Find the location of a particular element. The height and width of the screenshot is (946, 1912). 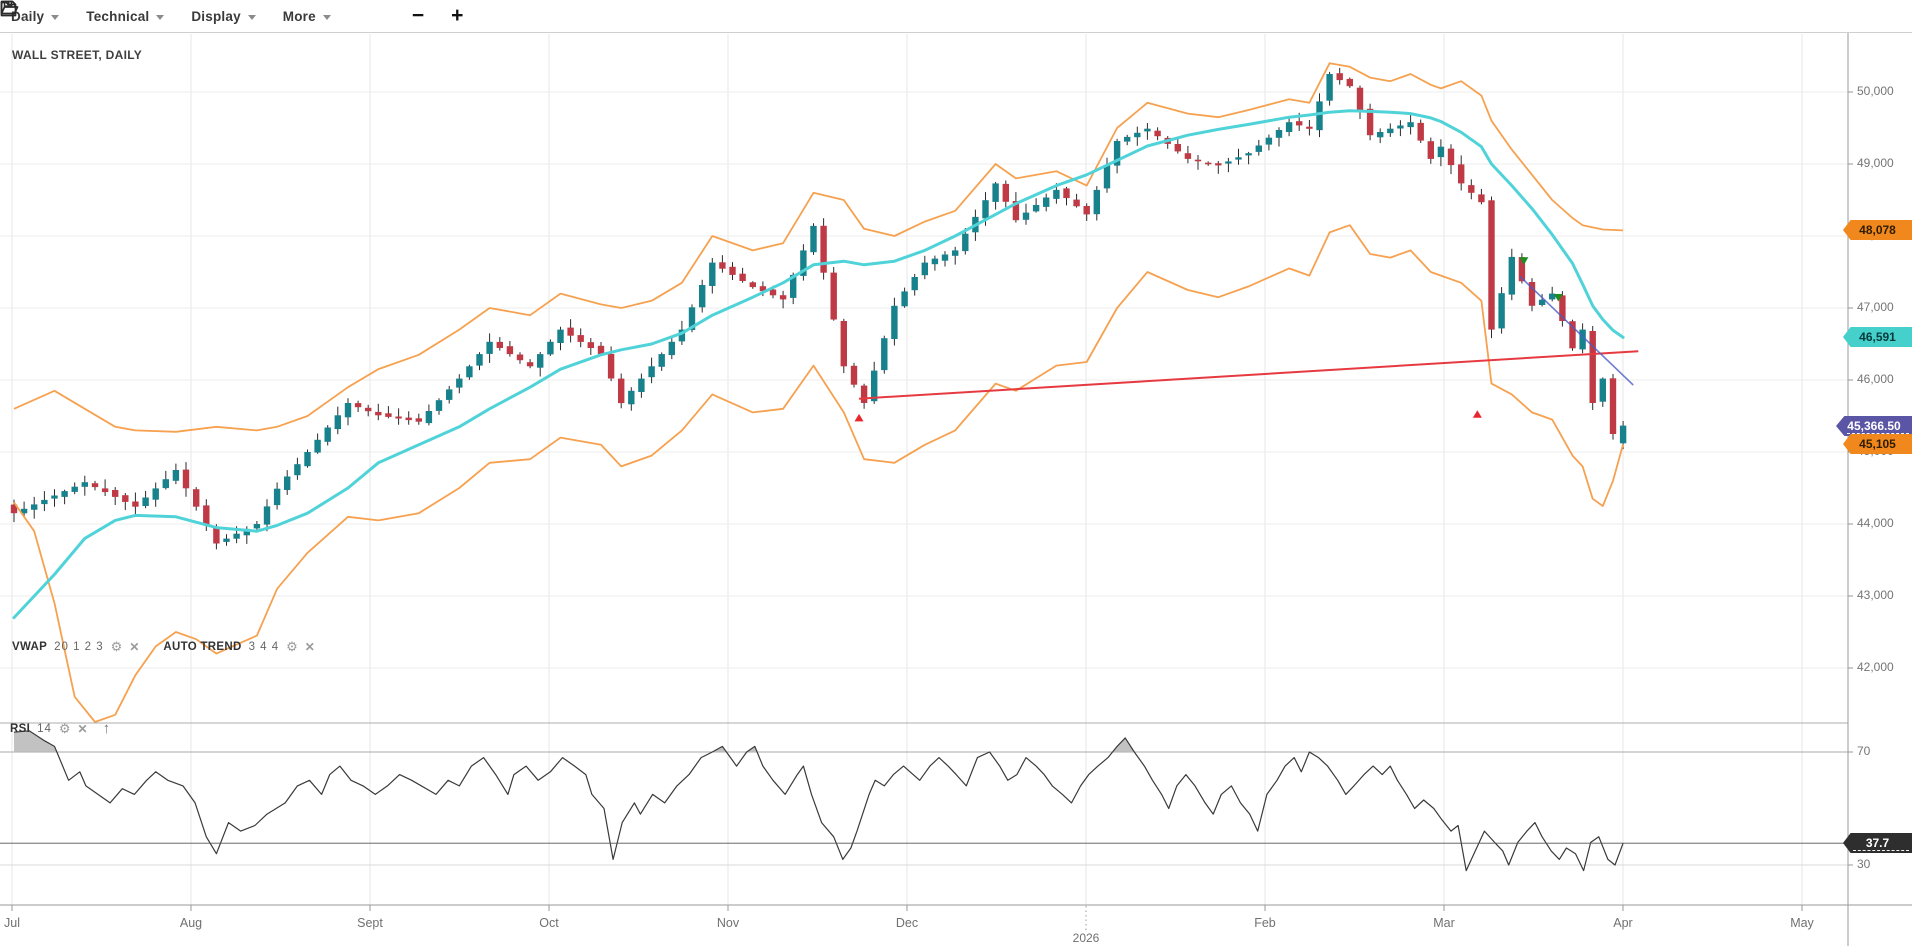

zoom-out-icon: − is located at coordinates (418, 15).